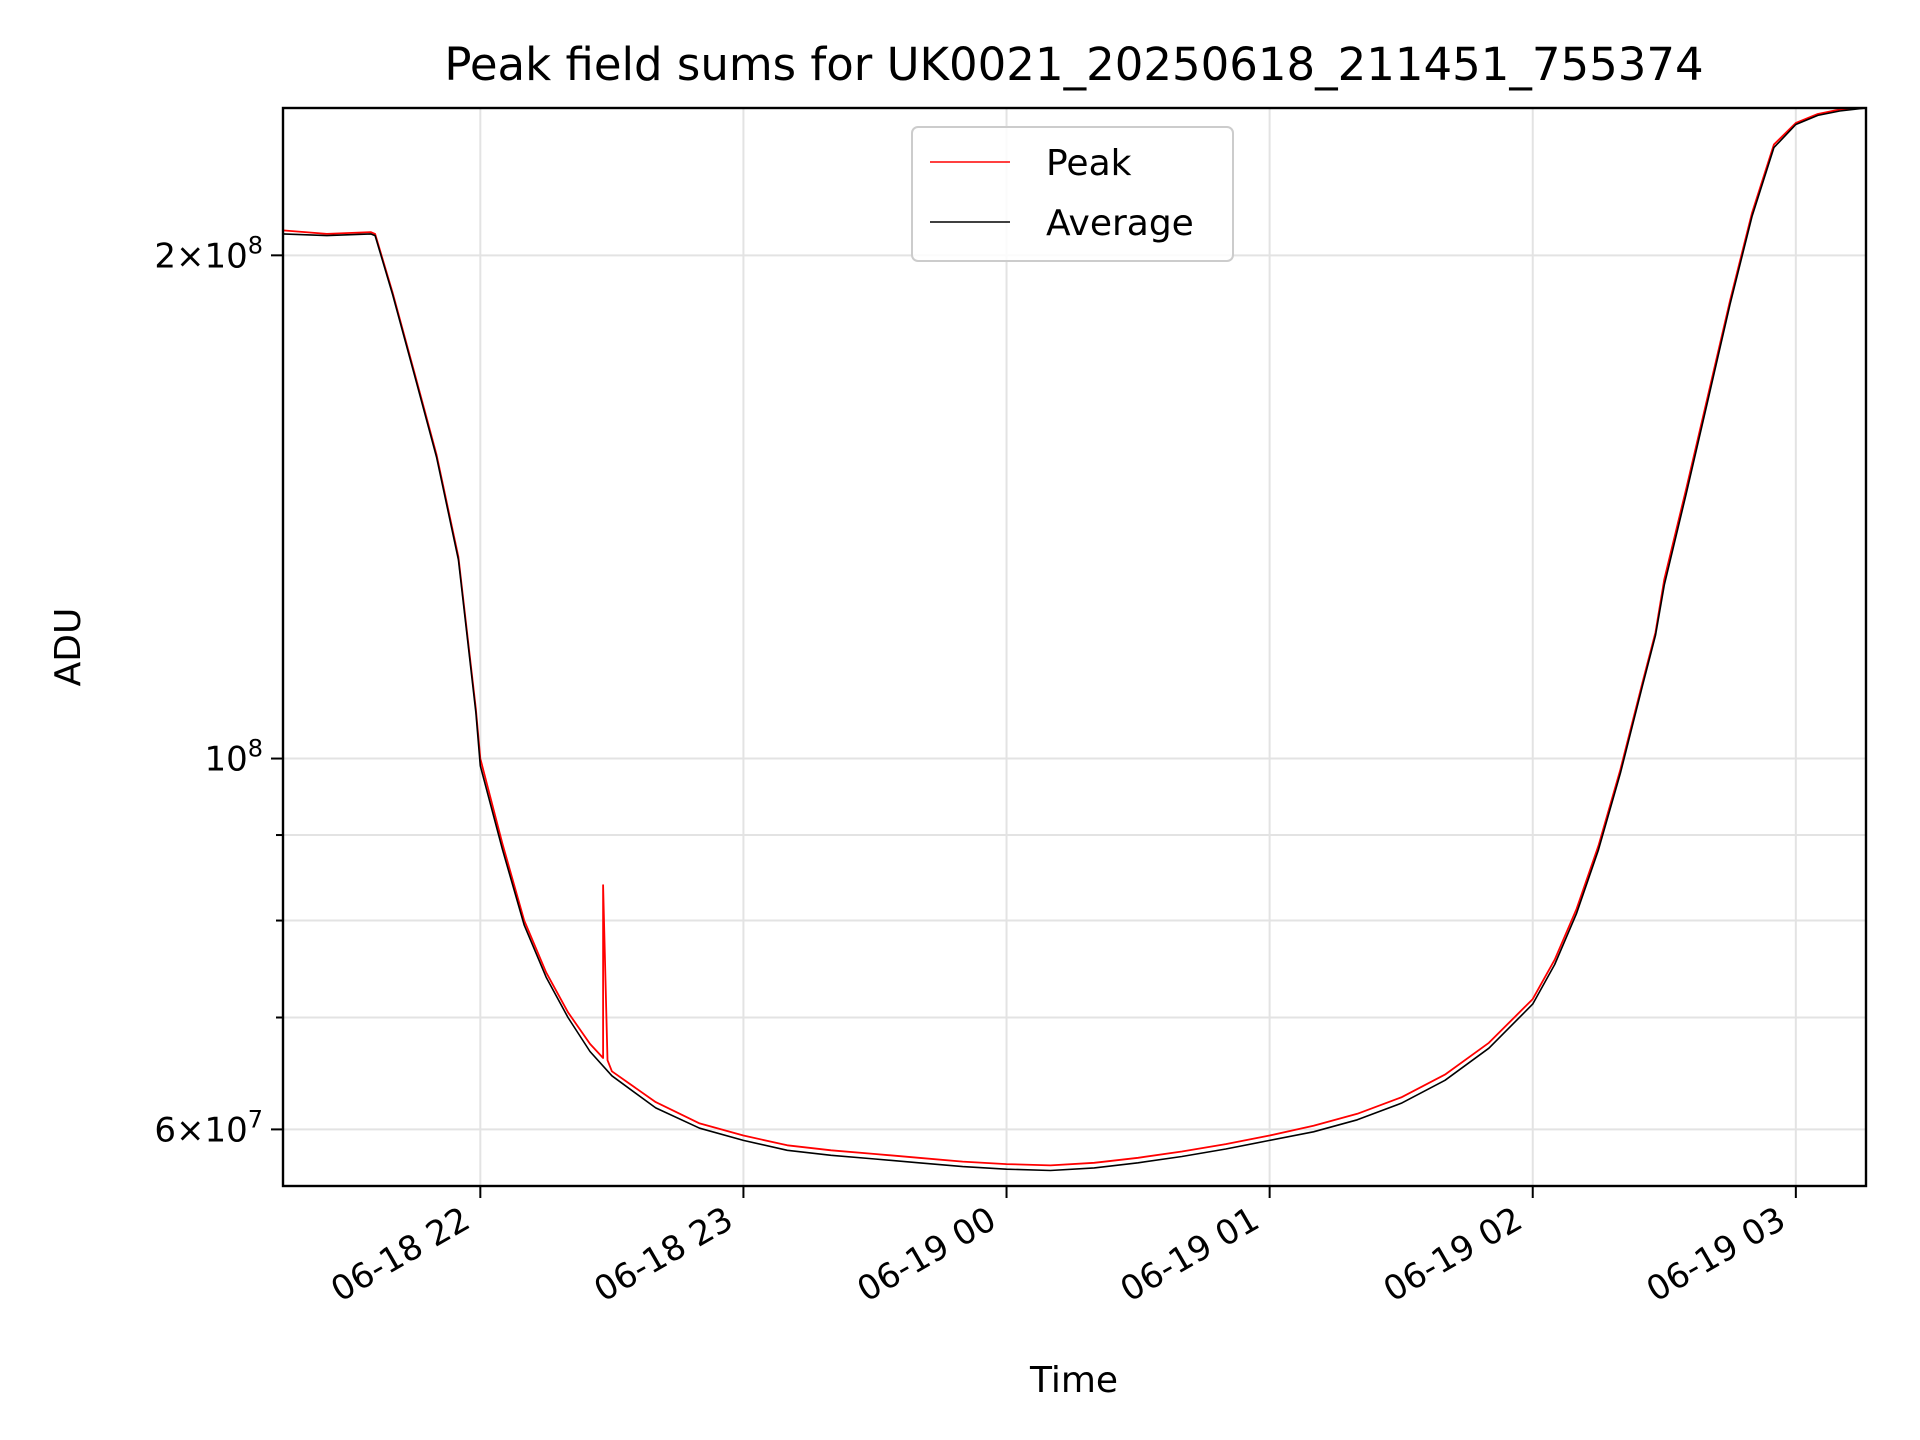 Image resolution: width=1920 pixels, height=1440 pixels. I want to click on legend-label-peak: Peak, so click(1089, 163).